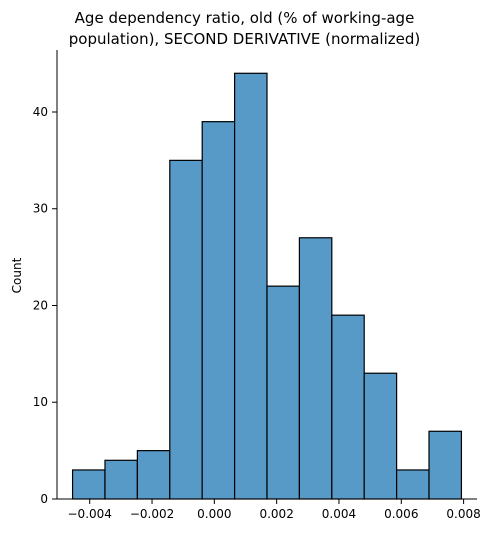 The height and width of the screenshot is (533, 489). I want to click on y-tick-label: 20, so click(40, 305).